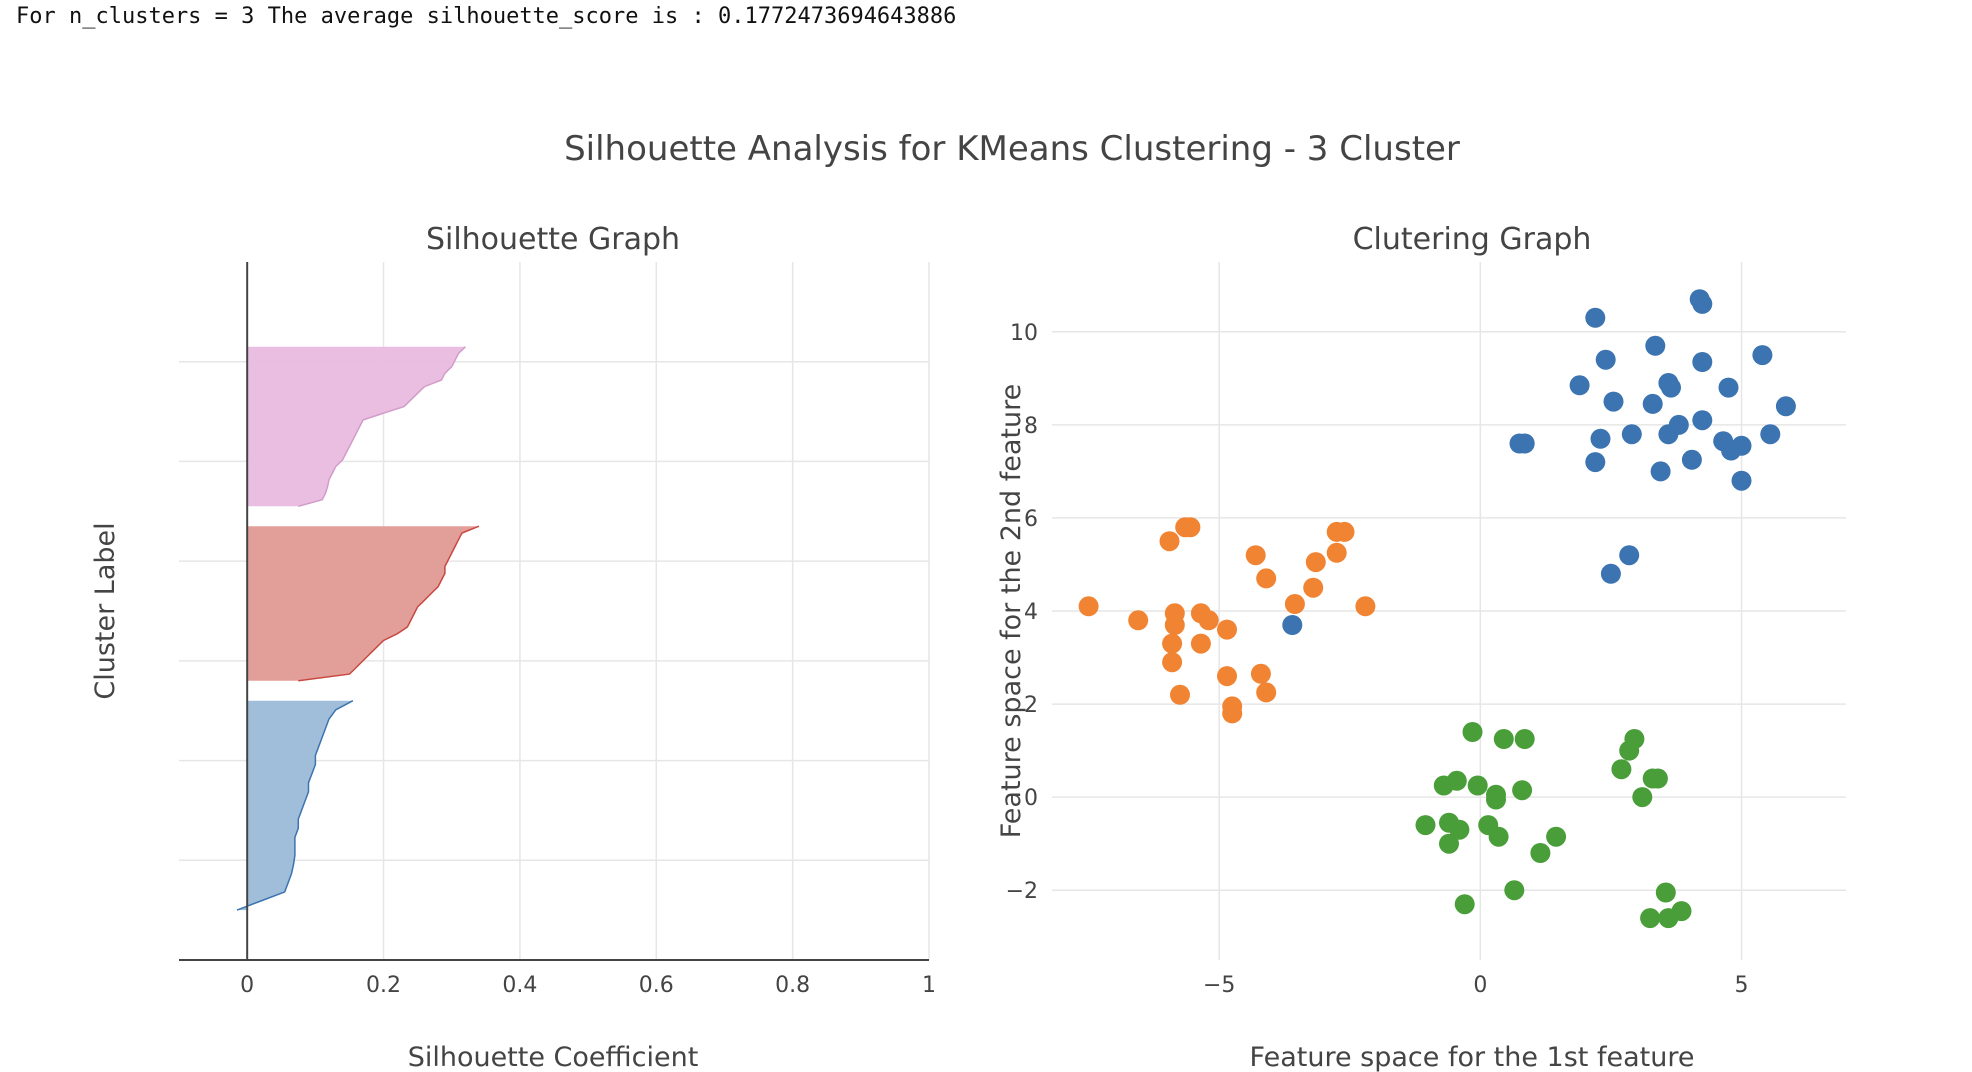 The image size is (1972, 1072). Describe the element at coordinates (1031, 612) in the screenshot. I see `clustering-y-tick-label: 4` at that location.